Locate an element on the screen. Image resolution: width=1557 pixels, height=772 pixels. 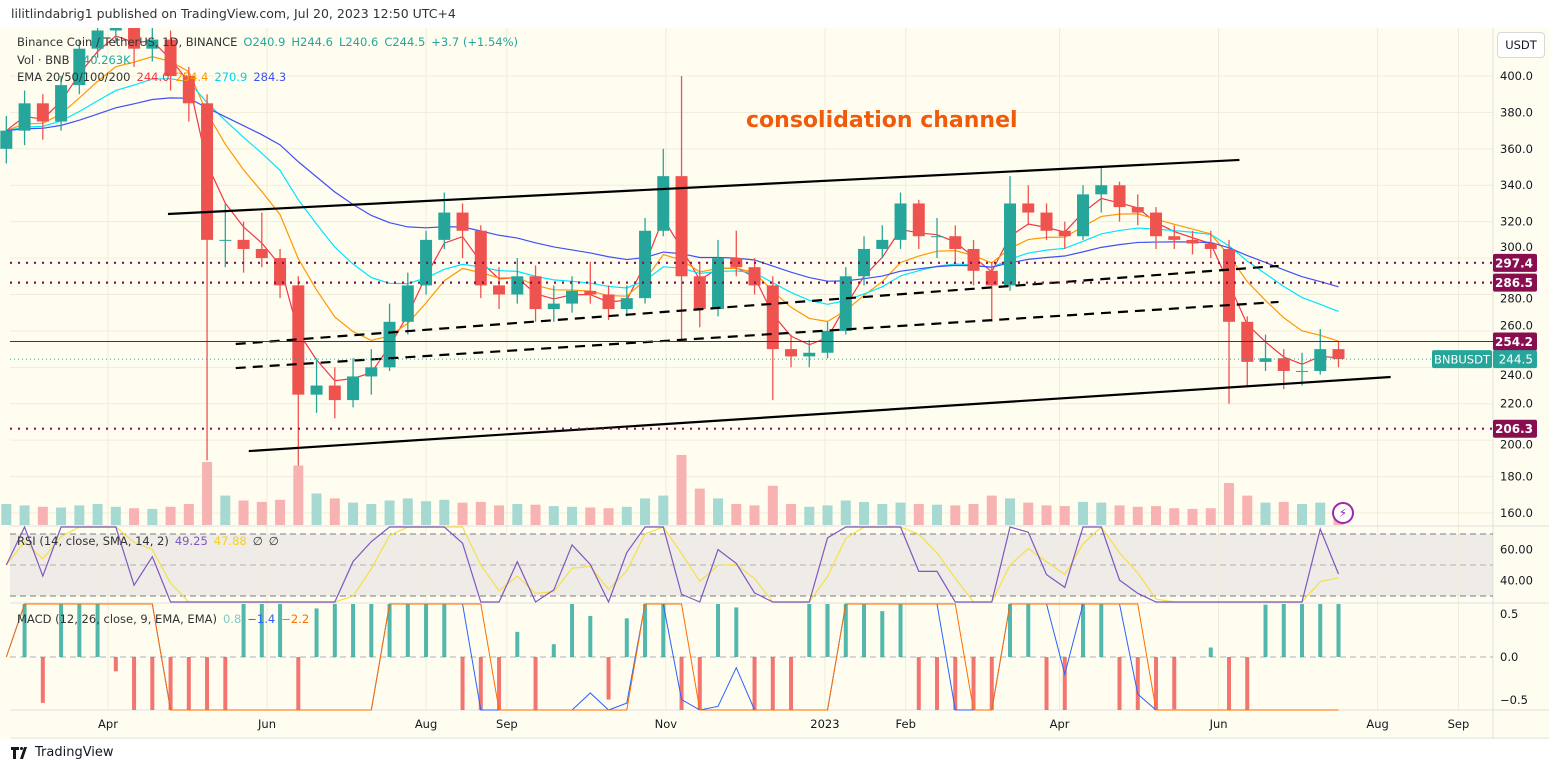
rsi-value: 49.25 is located at coordinates (191, 541).